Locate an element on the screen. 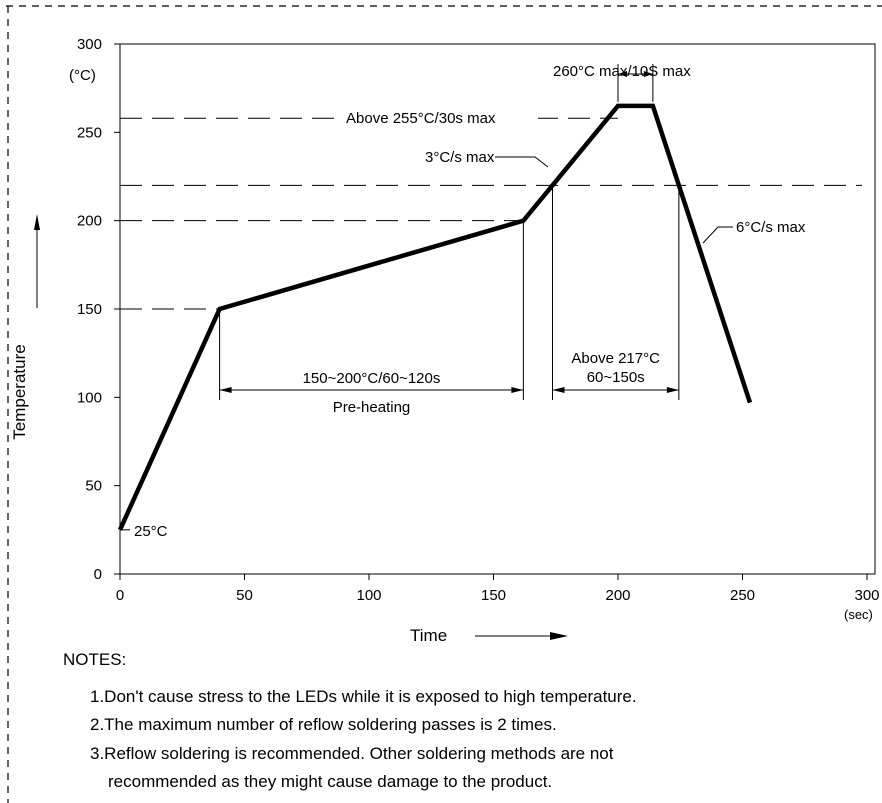  y-axis-title: Temperature is located at coordinates (19, 391).